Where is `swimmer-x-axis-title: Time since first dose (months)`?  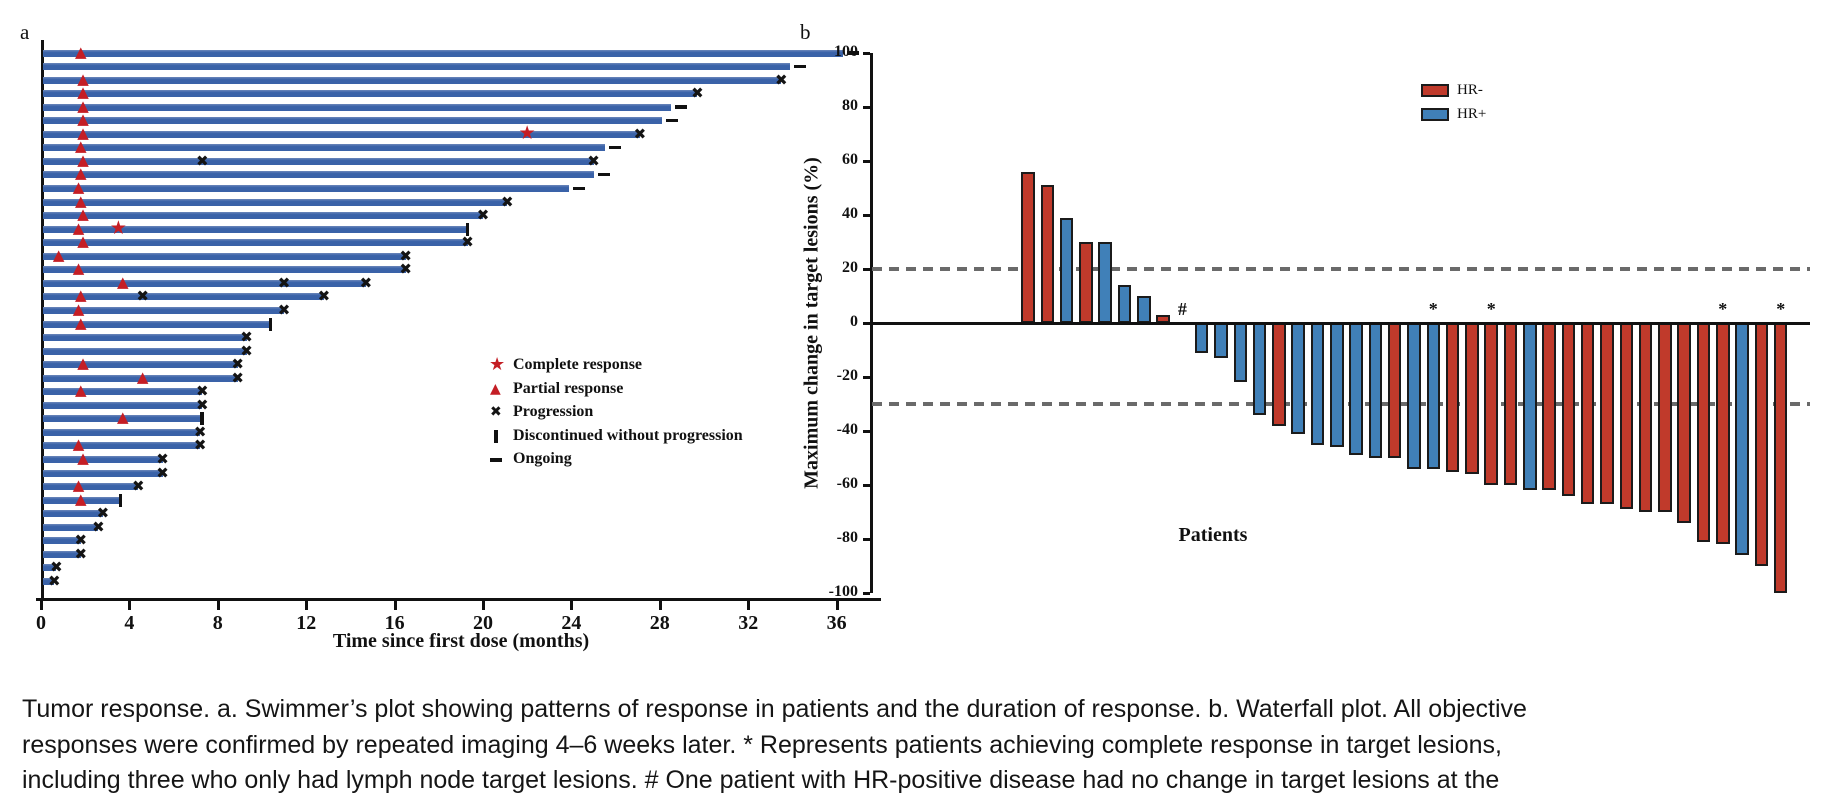
swimmer-x-axis-title: Time since first dose (months) is located at coordinates (461, 641).